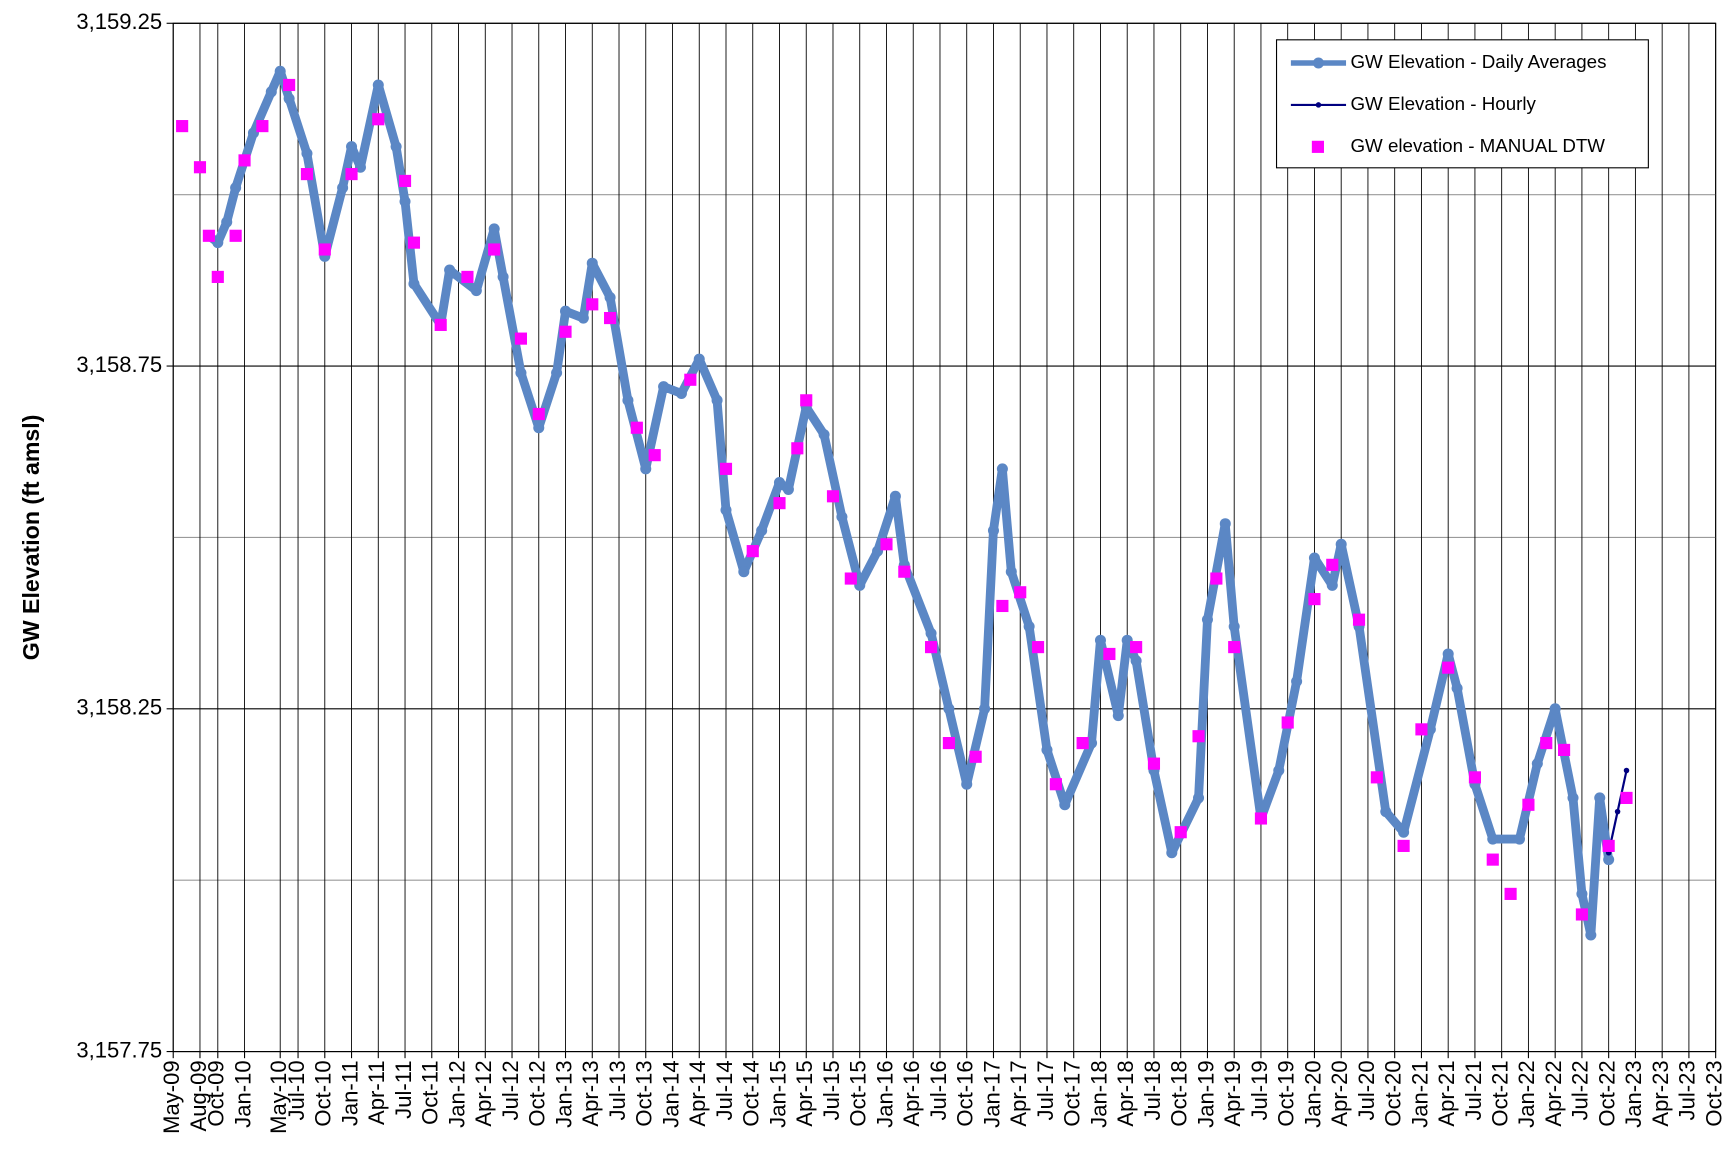  What do you see at coordinates (1553, 1093) in the screenshot?
I see `x-tick-label: Apr-22` at bounding box center [1553, 1093].